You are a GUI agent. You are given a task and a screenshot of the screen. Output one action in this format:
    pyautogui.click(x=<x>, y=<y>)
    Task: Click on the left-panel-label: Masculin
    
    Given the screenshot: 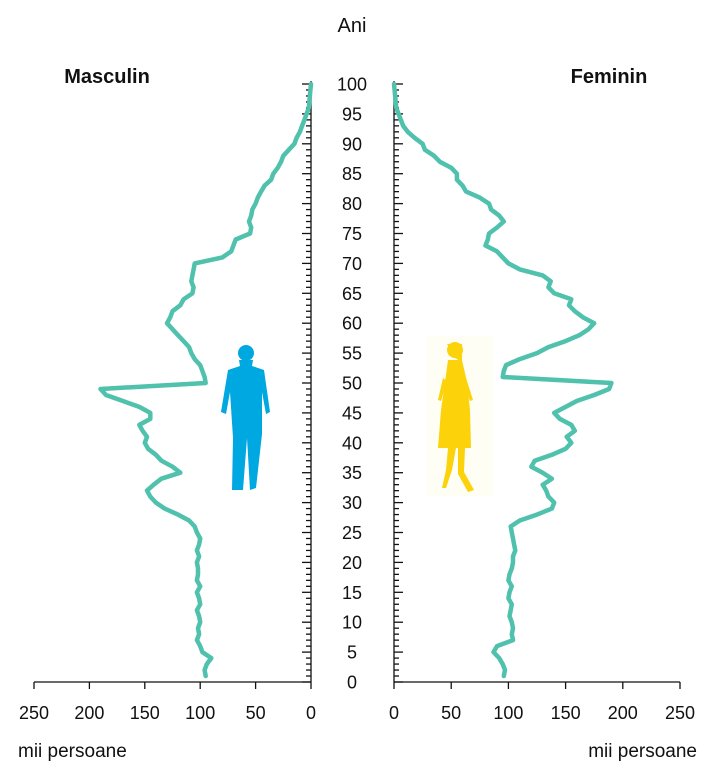 What is the action you would take?
    pyautogui.click(x=107, y=77)
    